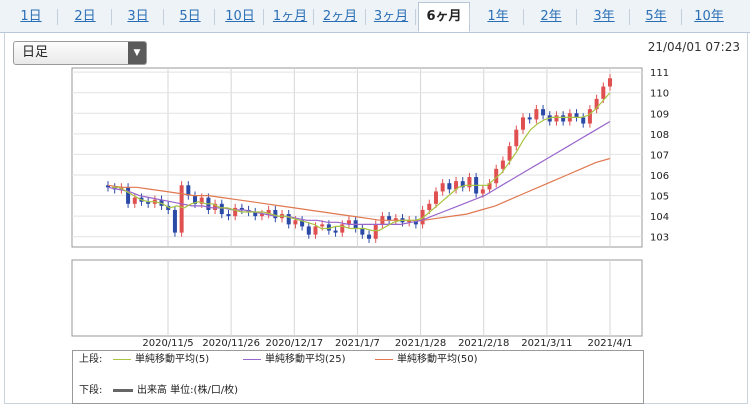  What do you see at coordinates (122, 359) in the screenshot?
I see `ma5-line-swatch` at bounding box center [122, 359].